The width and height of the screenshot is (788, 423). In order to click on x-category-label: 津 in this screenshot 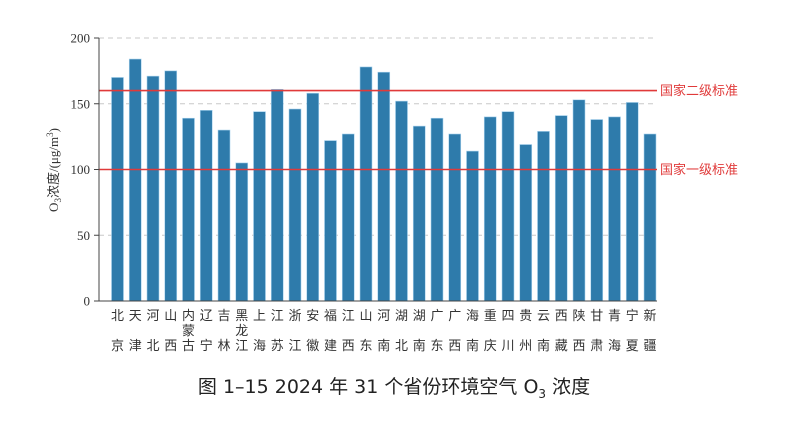, I will do `click(135, 346)`.